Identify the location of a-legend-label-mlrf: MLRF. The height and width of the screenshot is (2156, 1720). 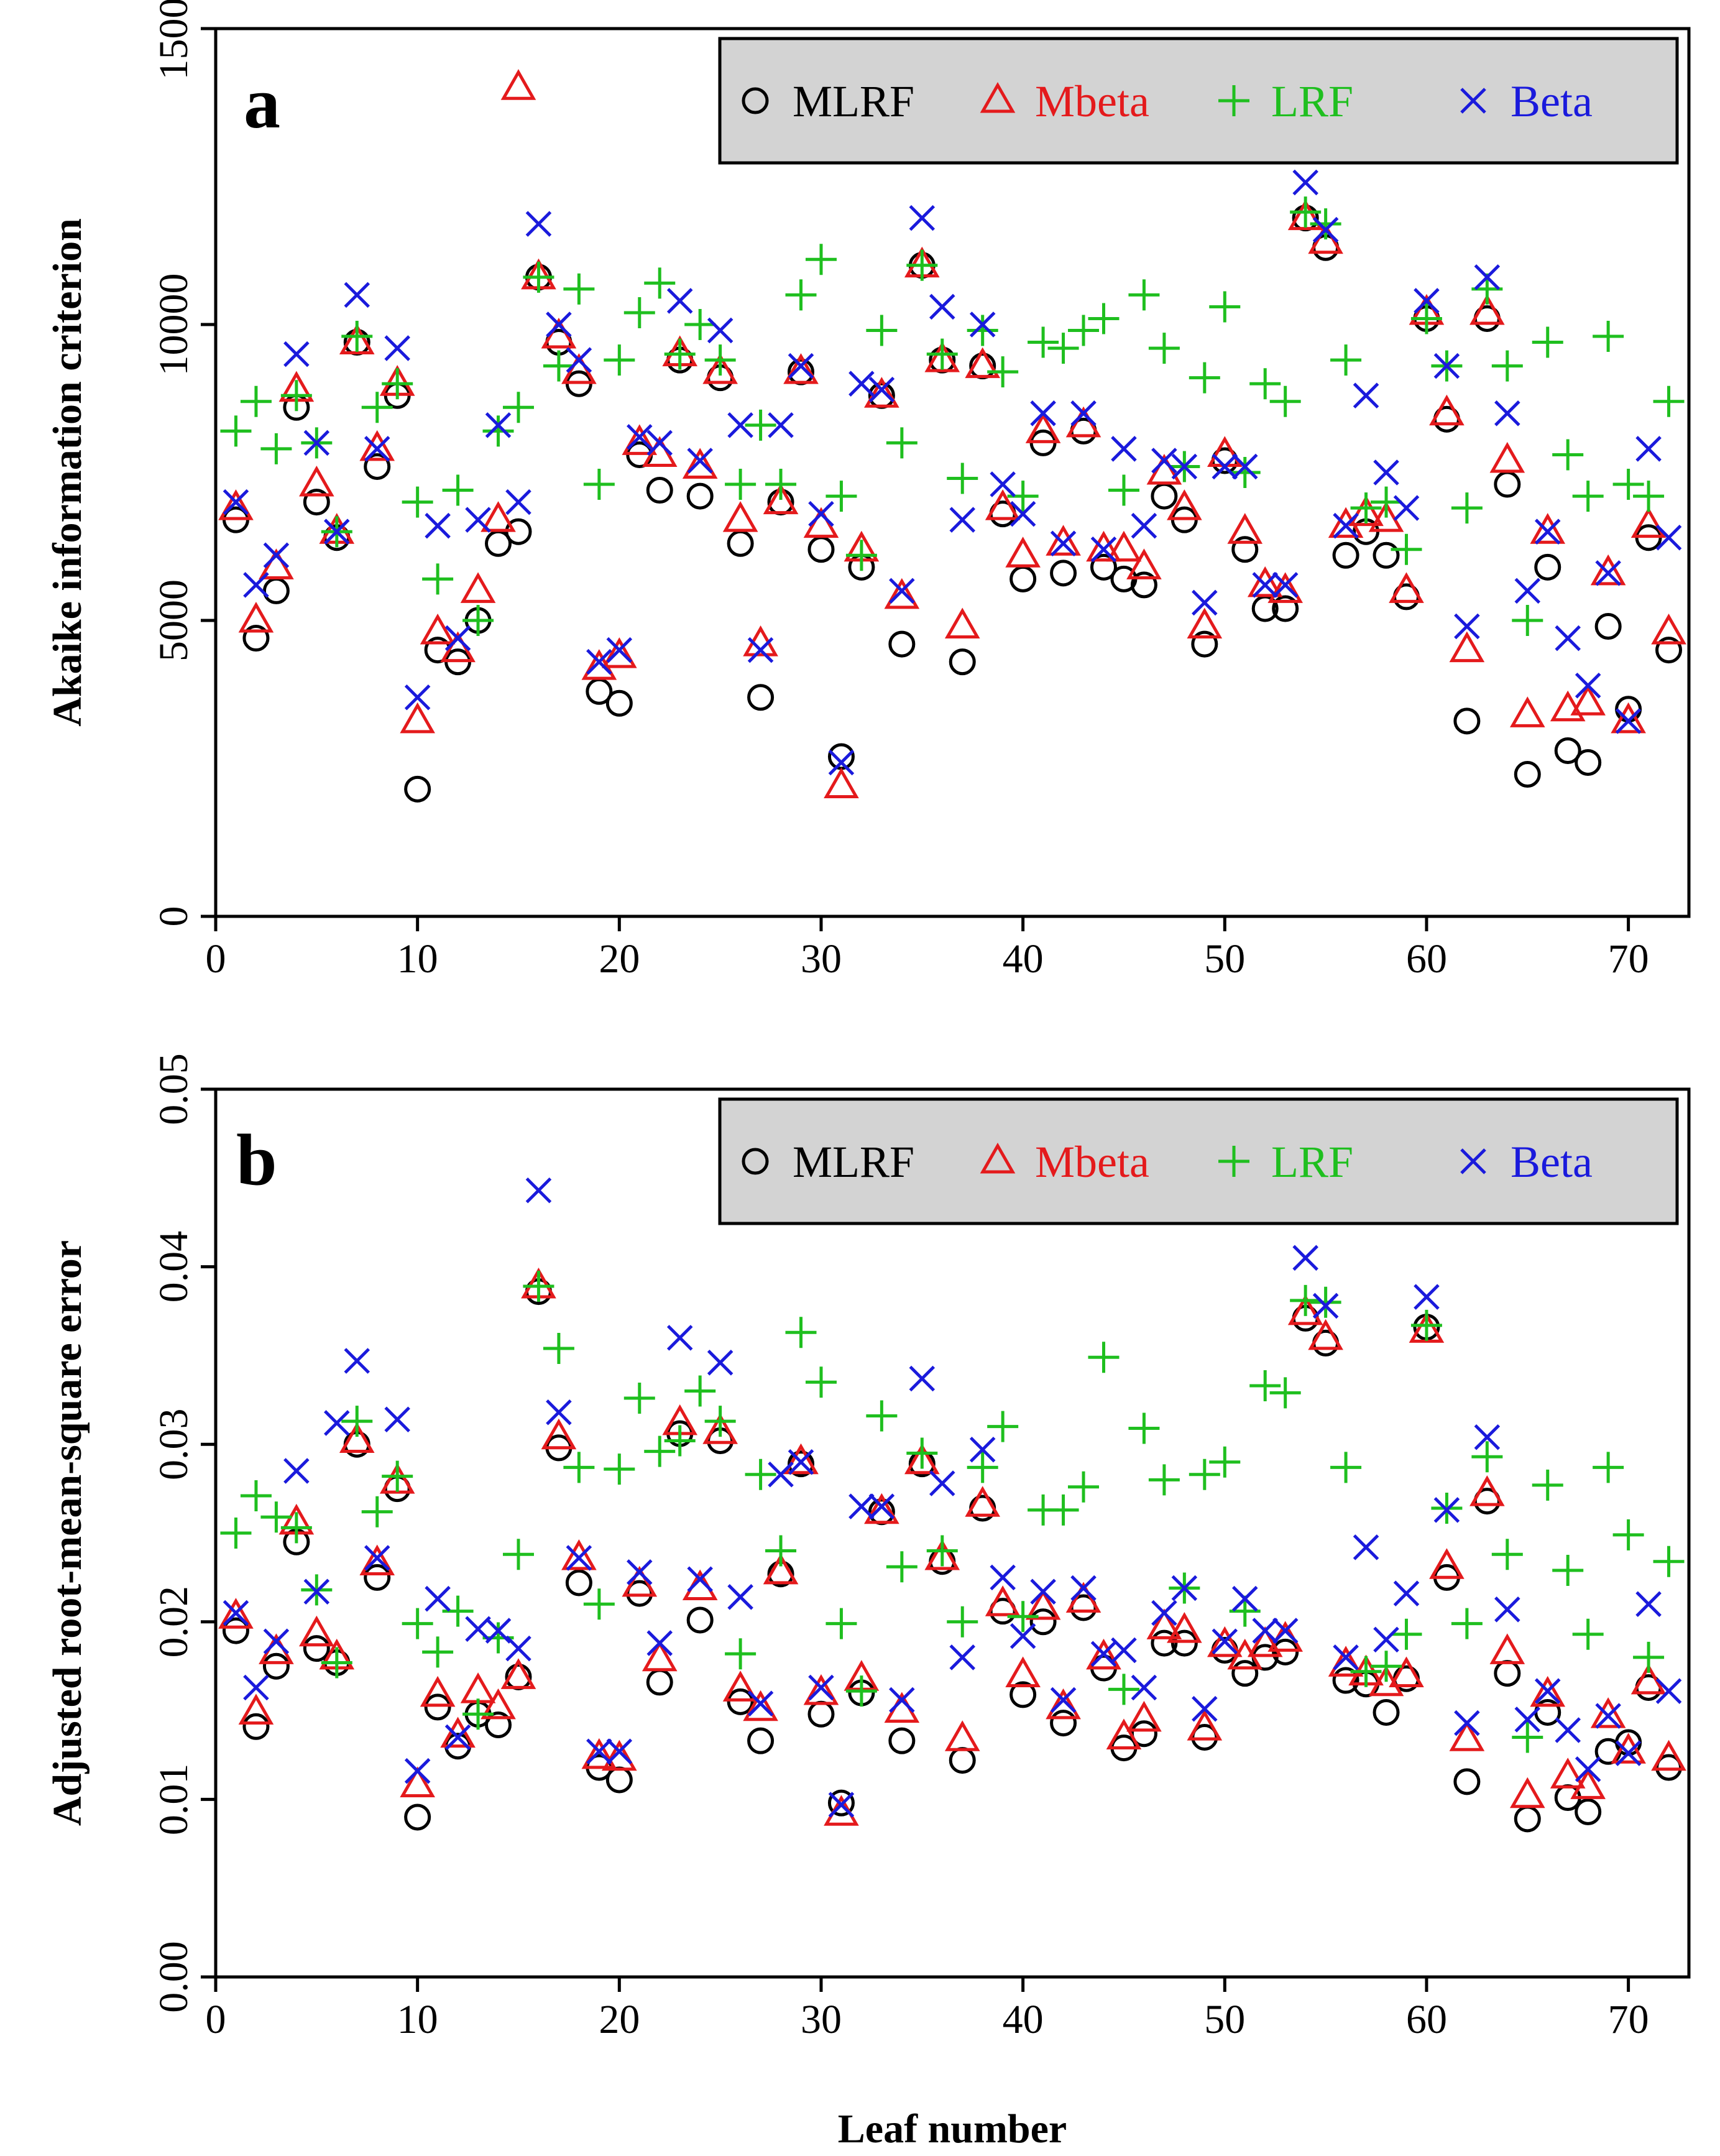
(853, 101).